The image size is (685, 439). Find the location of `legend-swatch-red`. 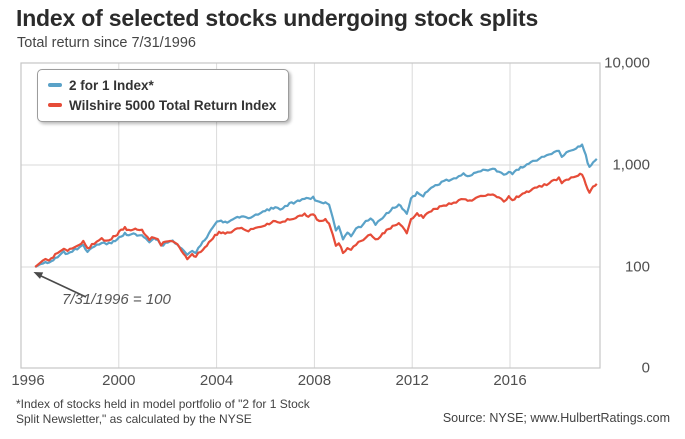

legend-swatch-red is located at coordinates (55, 105).